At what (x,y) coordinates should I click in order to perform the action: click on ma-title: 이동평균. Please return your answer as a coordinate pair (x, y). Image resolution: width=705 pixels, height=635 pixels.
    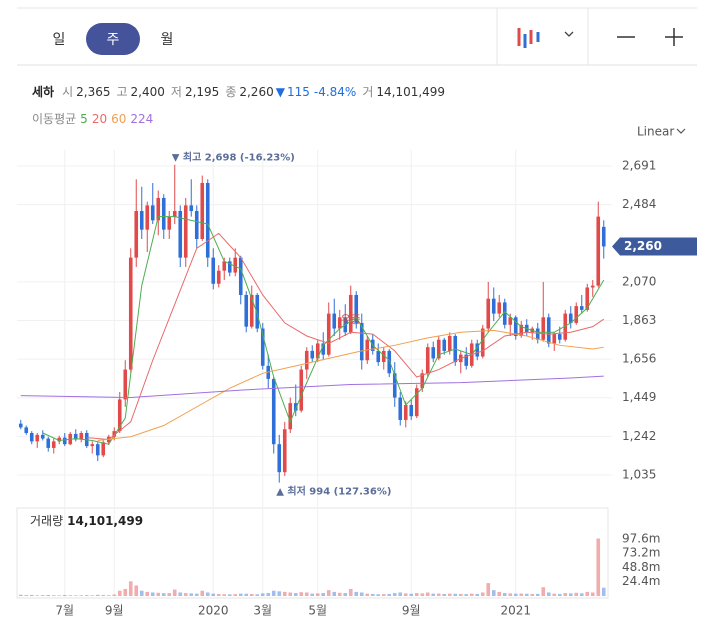
    Looking at the image, I should click on (54, 119).